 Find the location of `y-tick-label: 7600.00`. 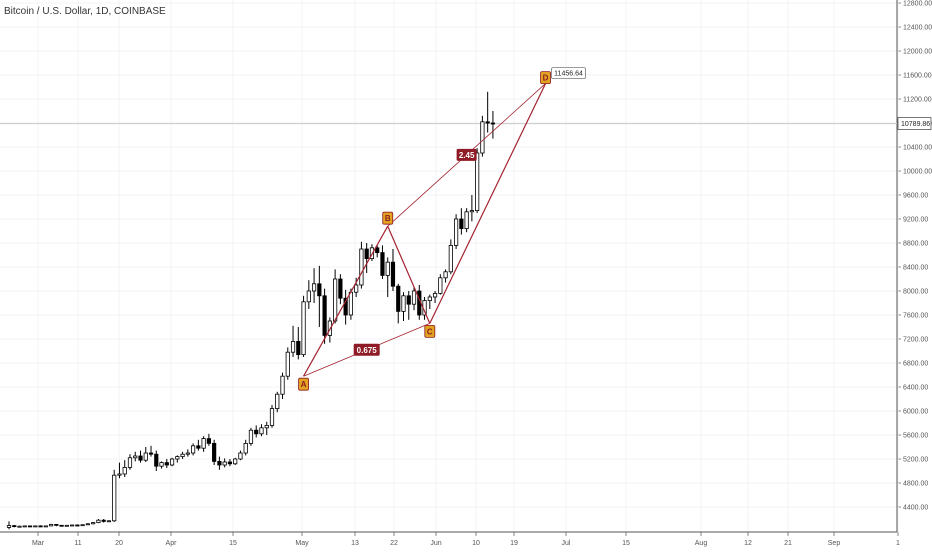

y-tick-label: 7600.00 is located at coordinates (915, 316).